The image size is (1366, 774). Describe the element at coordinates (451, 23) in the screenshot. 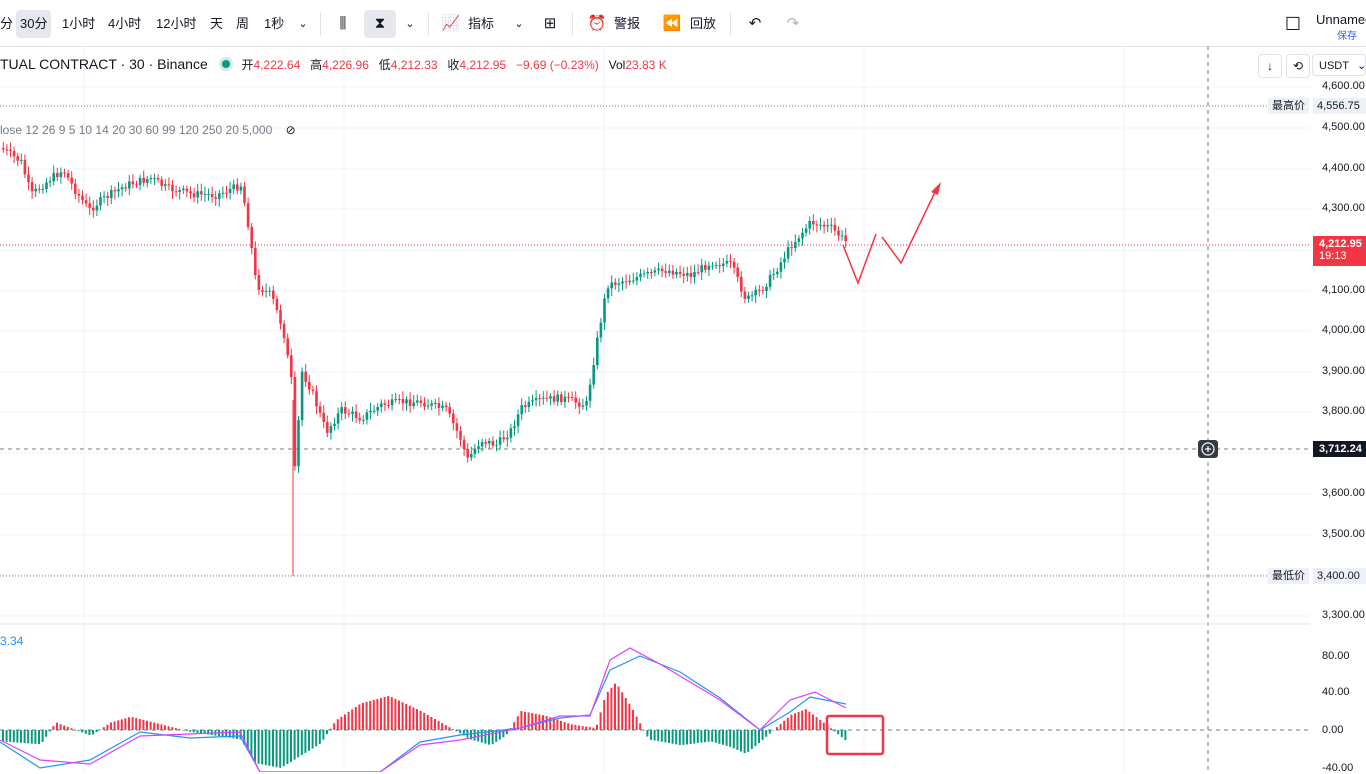

I see `indicators-icon: 📈` at that location.